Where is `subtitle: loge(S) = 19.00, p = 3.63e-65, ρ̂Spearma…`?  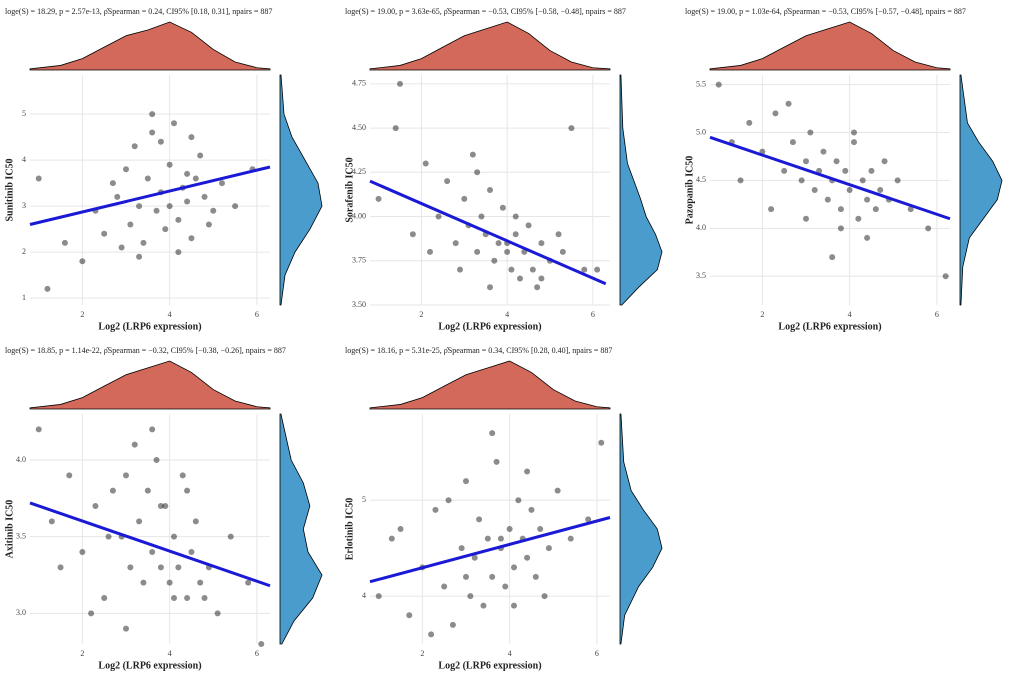 subtitle: loge(S) = 19.00, p = 3.63e-65, ρ̂Spearma… is located at coordinates (485, 11).